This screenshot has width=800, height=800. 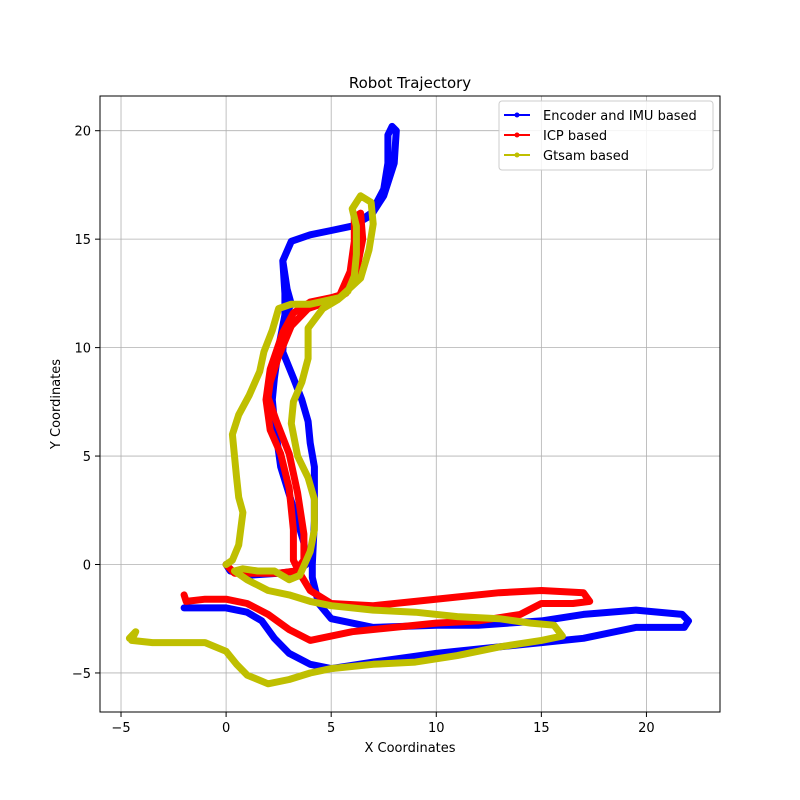 I want to click on y-tick-label: 0, so click(x=87, y=566).